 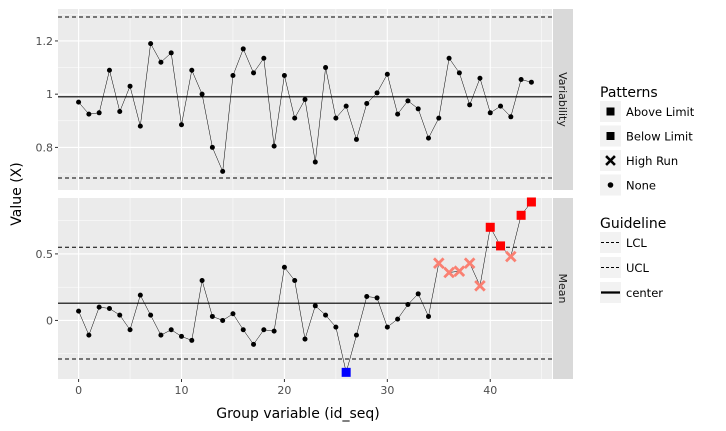 What do you see at coordinates (49, 94) in the screenshot?
I see `y-tick-label: 1` at bounding box center [49, 94].